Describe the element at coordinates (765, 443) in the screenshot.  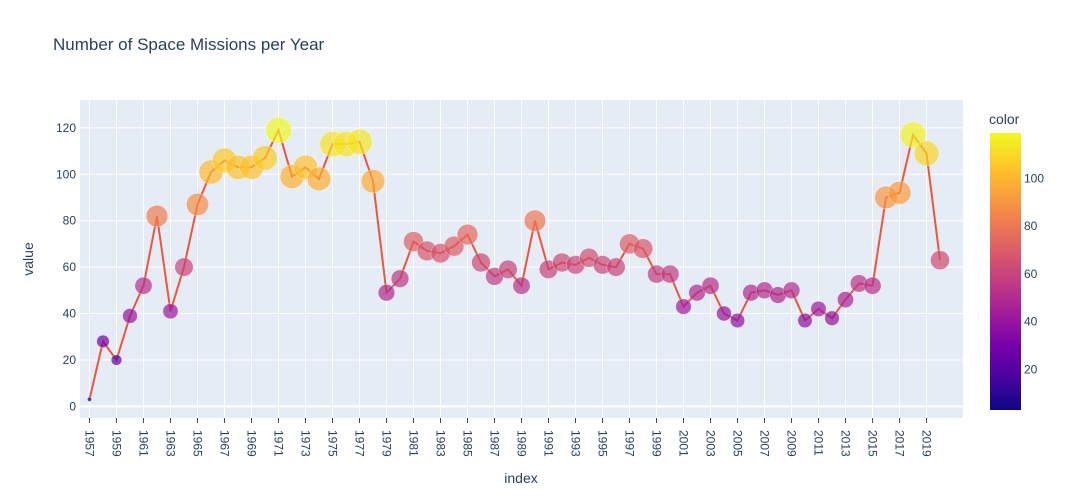
I see `x-tick-label: 2007` at that location.